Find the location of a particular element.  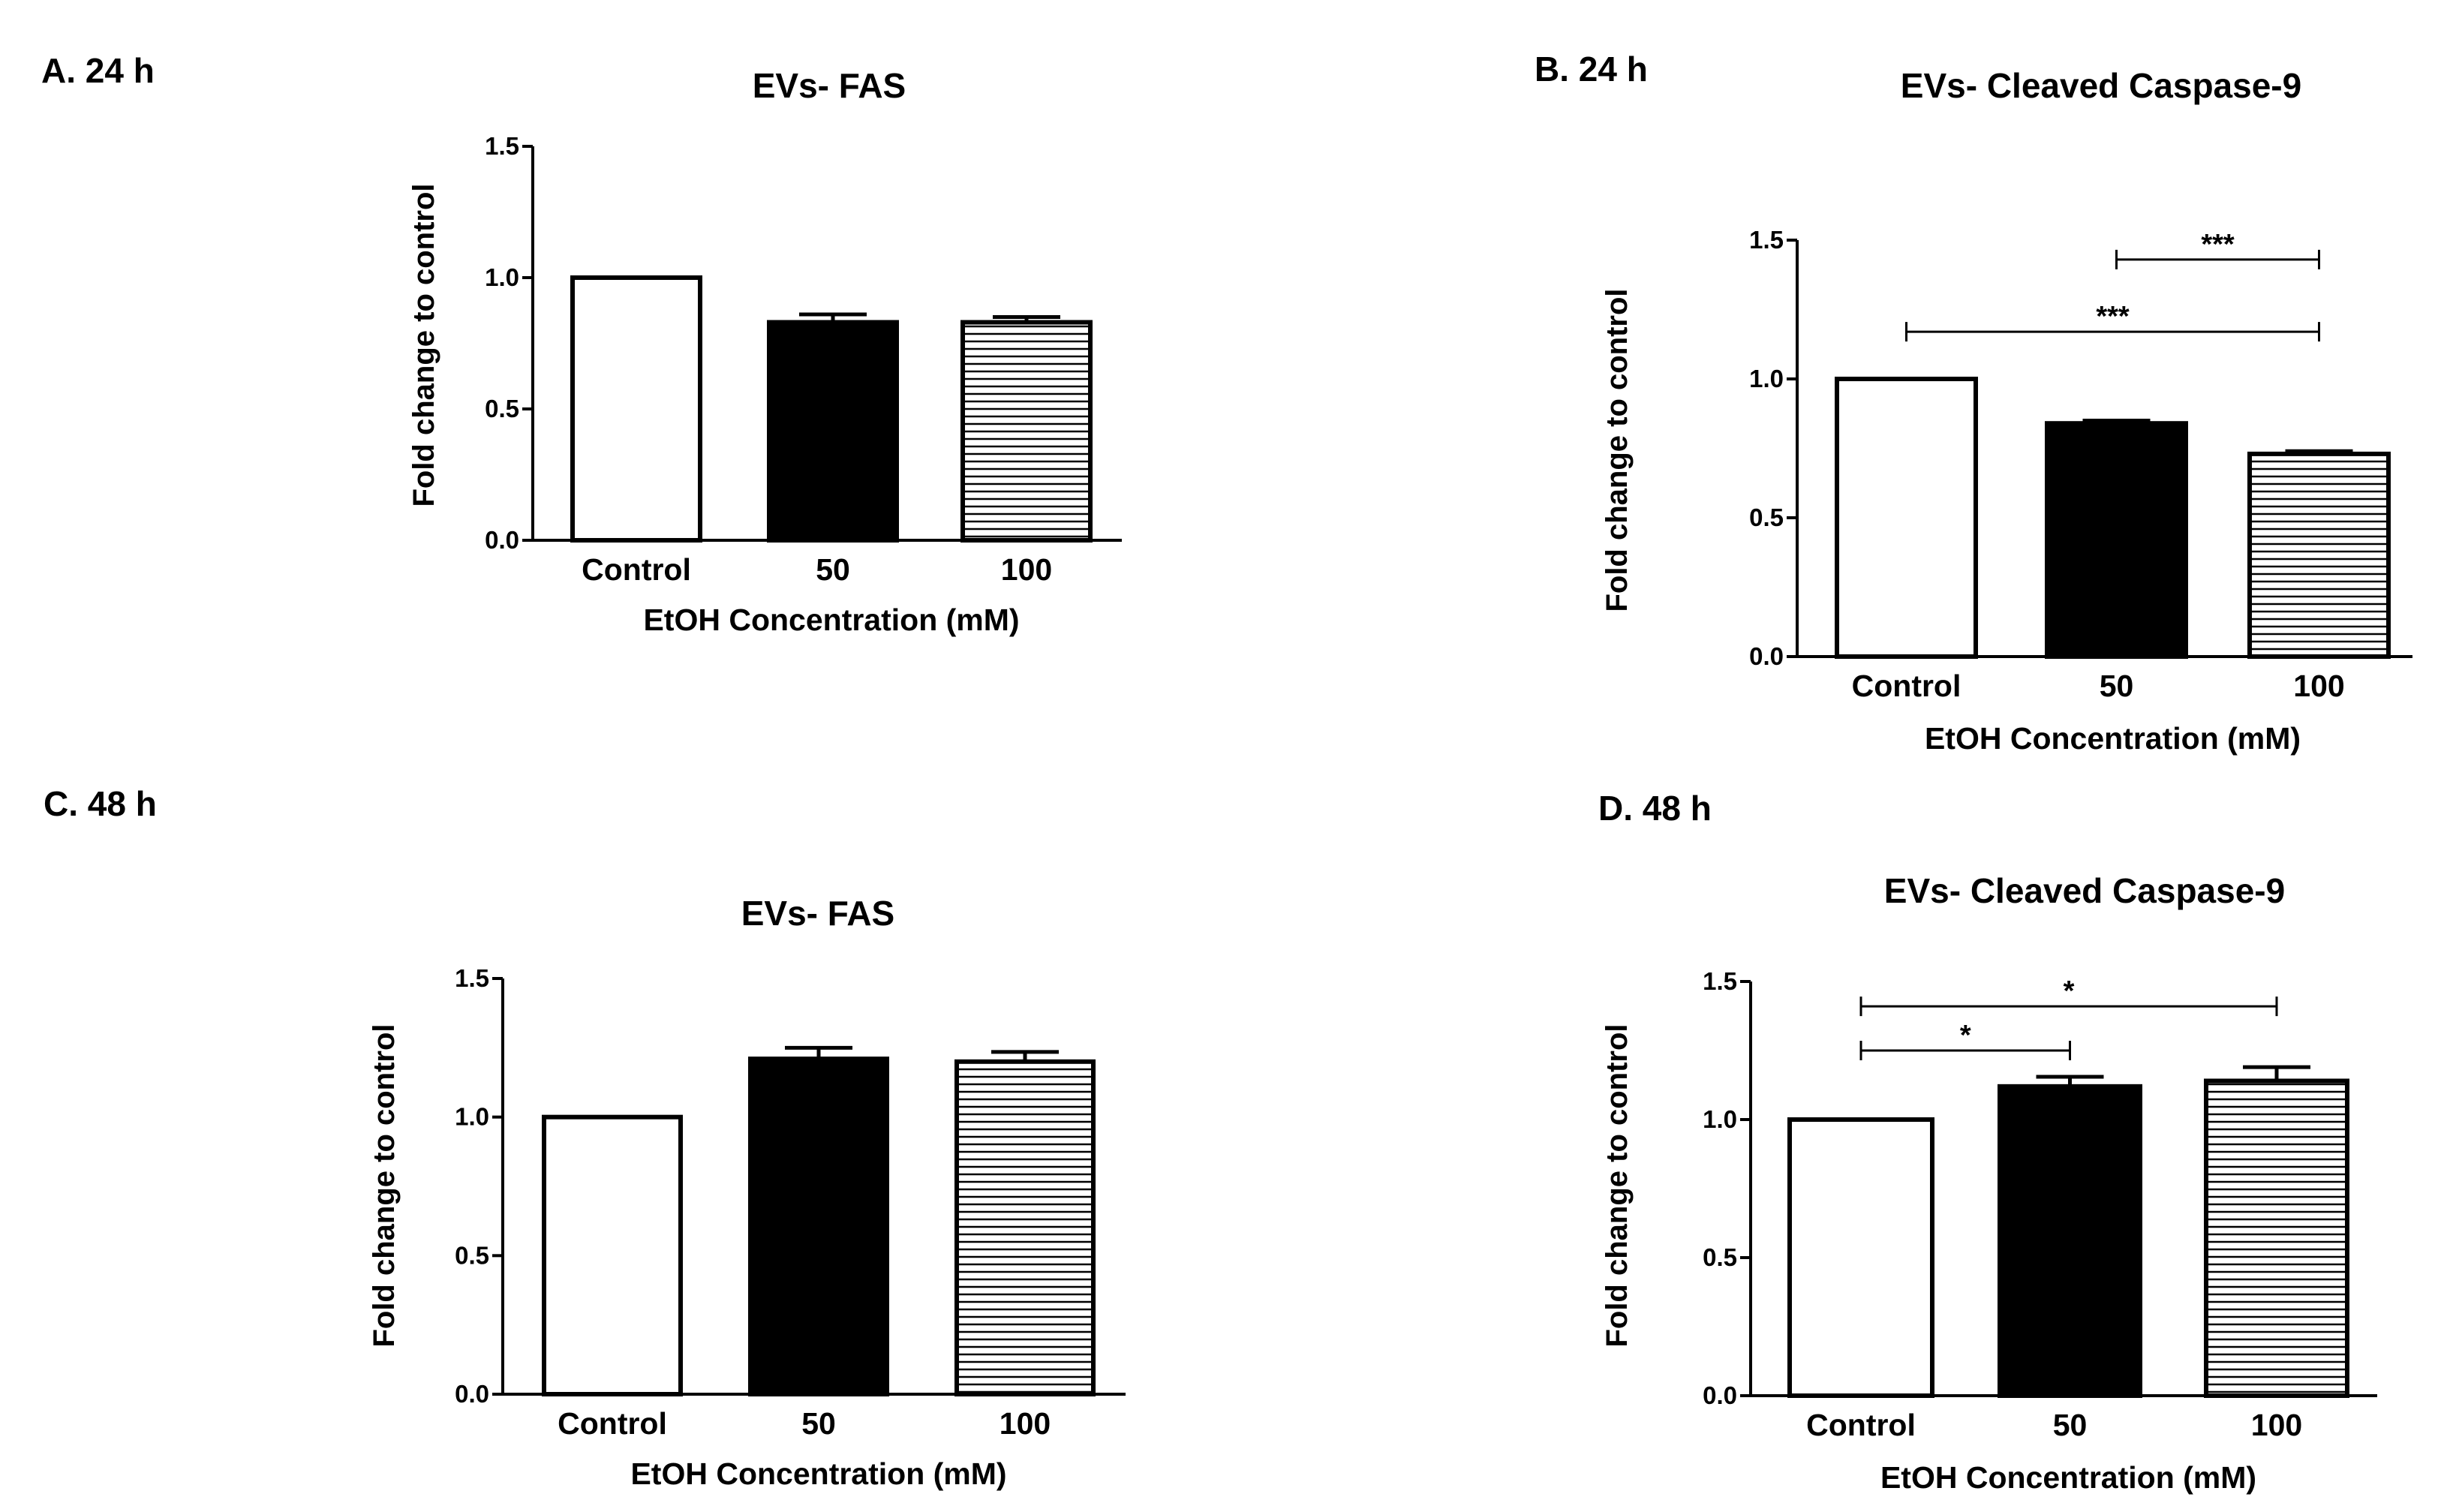

panel-label: A. 24 h is located at coordinates (98, 70).